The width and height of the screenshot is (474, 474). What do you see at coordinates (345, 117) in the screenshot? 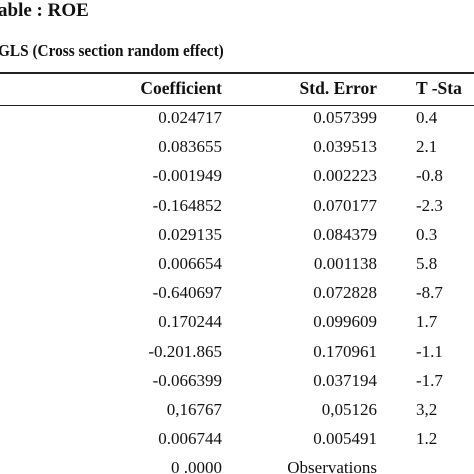
I see `std-error-cell: 0.057399` at bounding box center [345, 117].